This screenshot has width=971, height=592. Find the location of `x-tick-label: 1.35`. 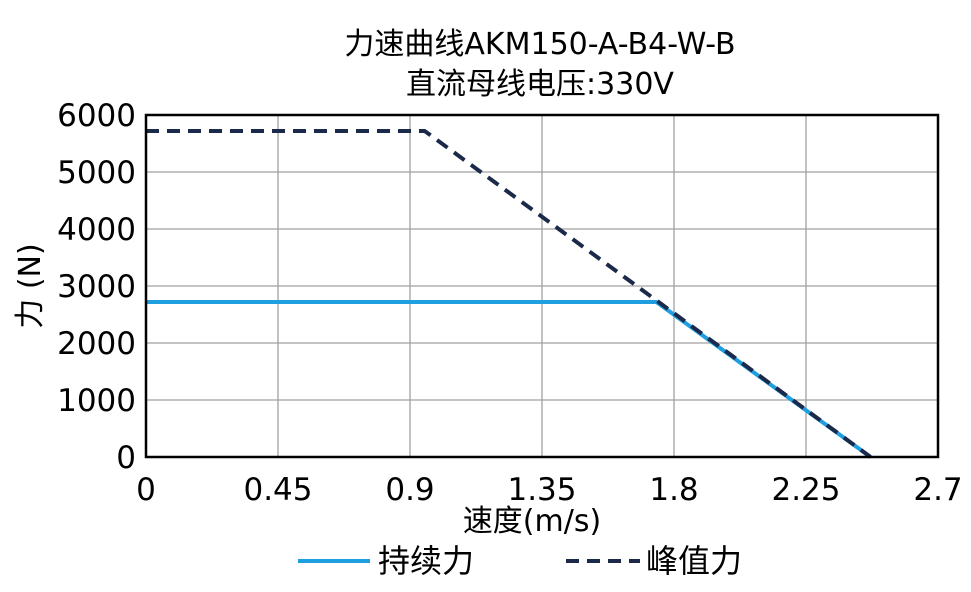

x-tick-label: 1.35 is located at coordinates (541, 490).